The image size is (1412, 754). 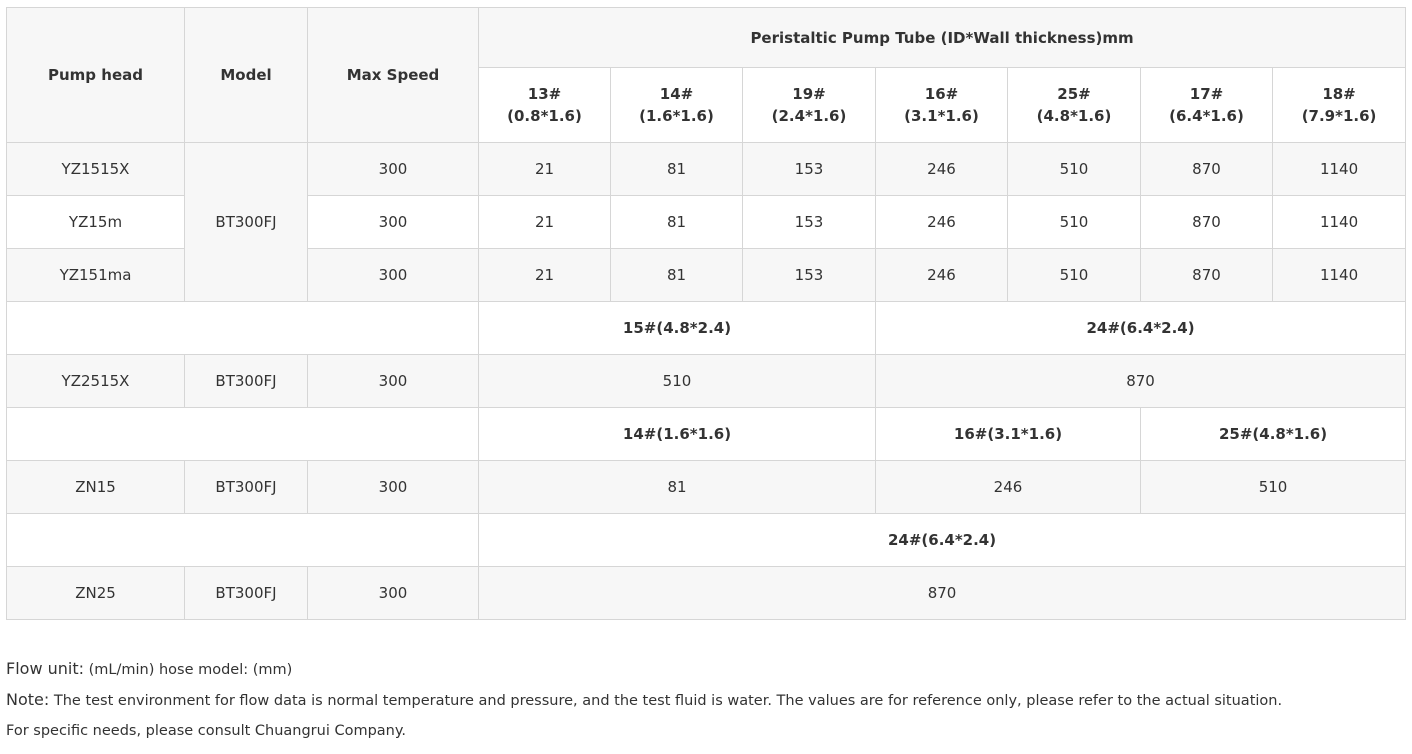 I want to click on flow-unit-label: Flow unit:, so click(x=45, y=668).